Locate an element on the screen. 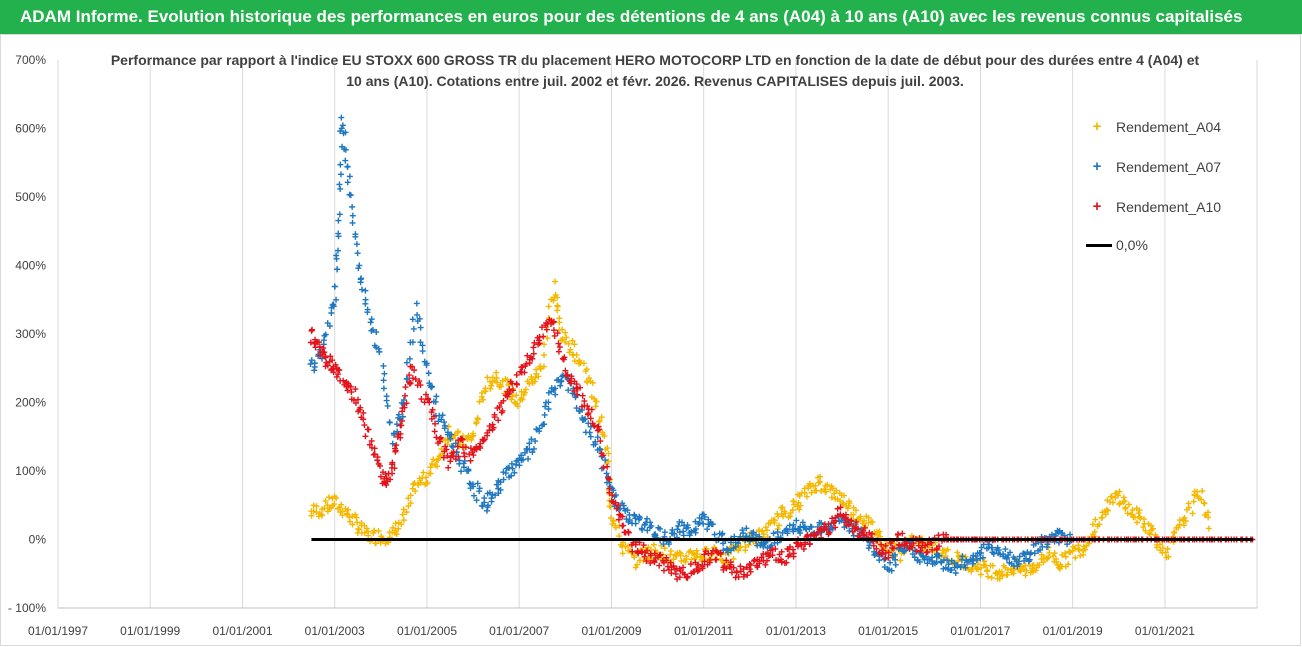 This screenshot has width=1302, height=647. y-tick-label: 100% is located at coordinates (30, 471).